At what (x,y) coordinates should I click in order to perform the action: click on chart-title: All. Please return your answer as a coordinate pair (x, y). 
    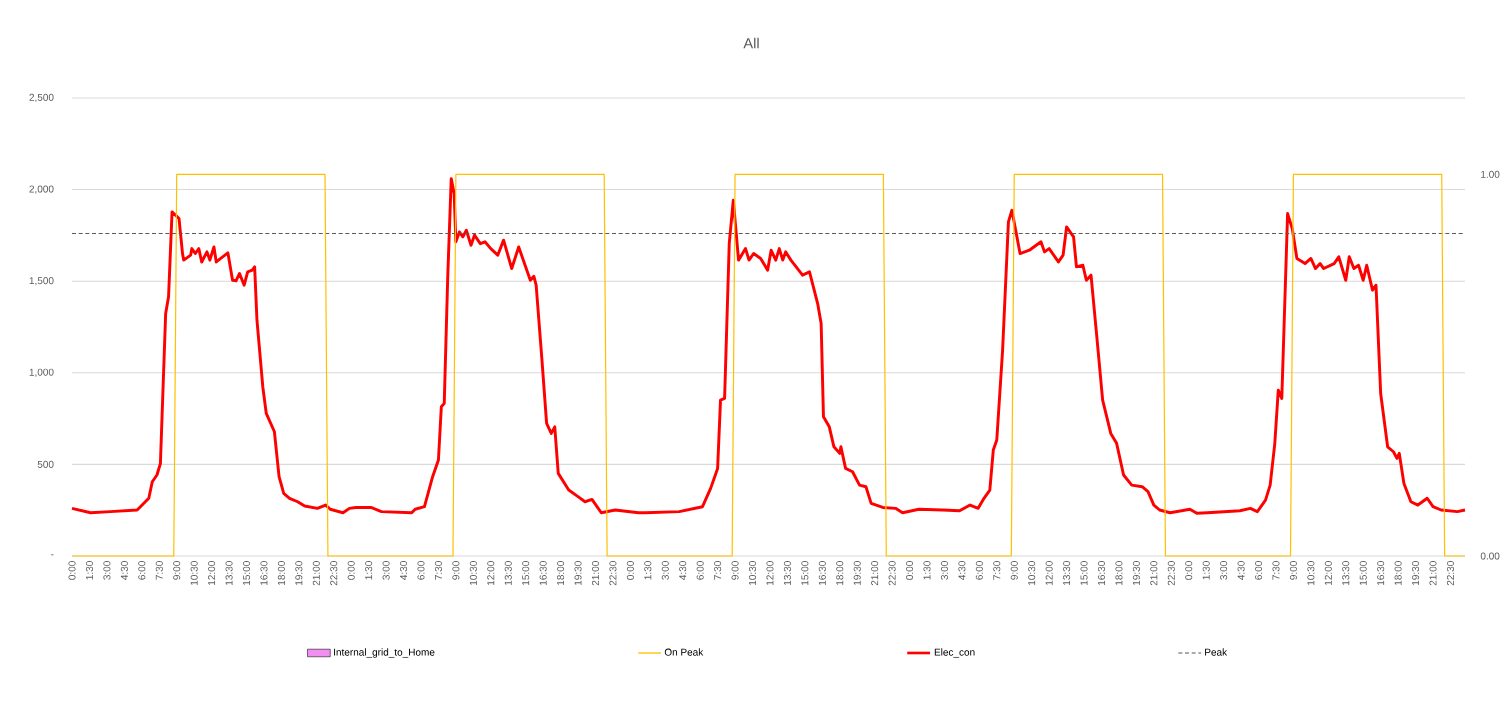
    Looking at the image, I should click on (751, 43).